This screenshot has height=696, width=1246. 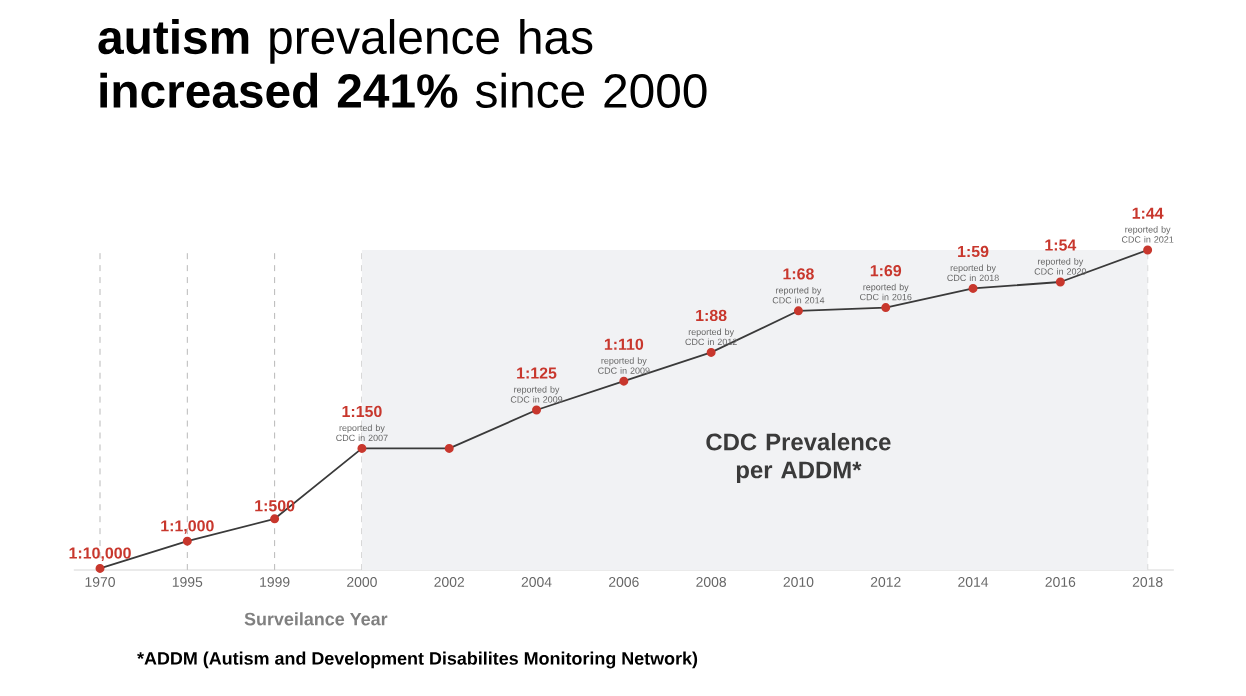 What do you see at coordinates (417, 660) in the screenshot?
I see `text: *ADDM (Autism and Development Disabilites Monitoring Network)` at bounding box center [417, 660].